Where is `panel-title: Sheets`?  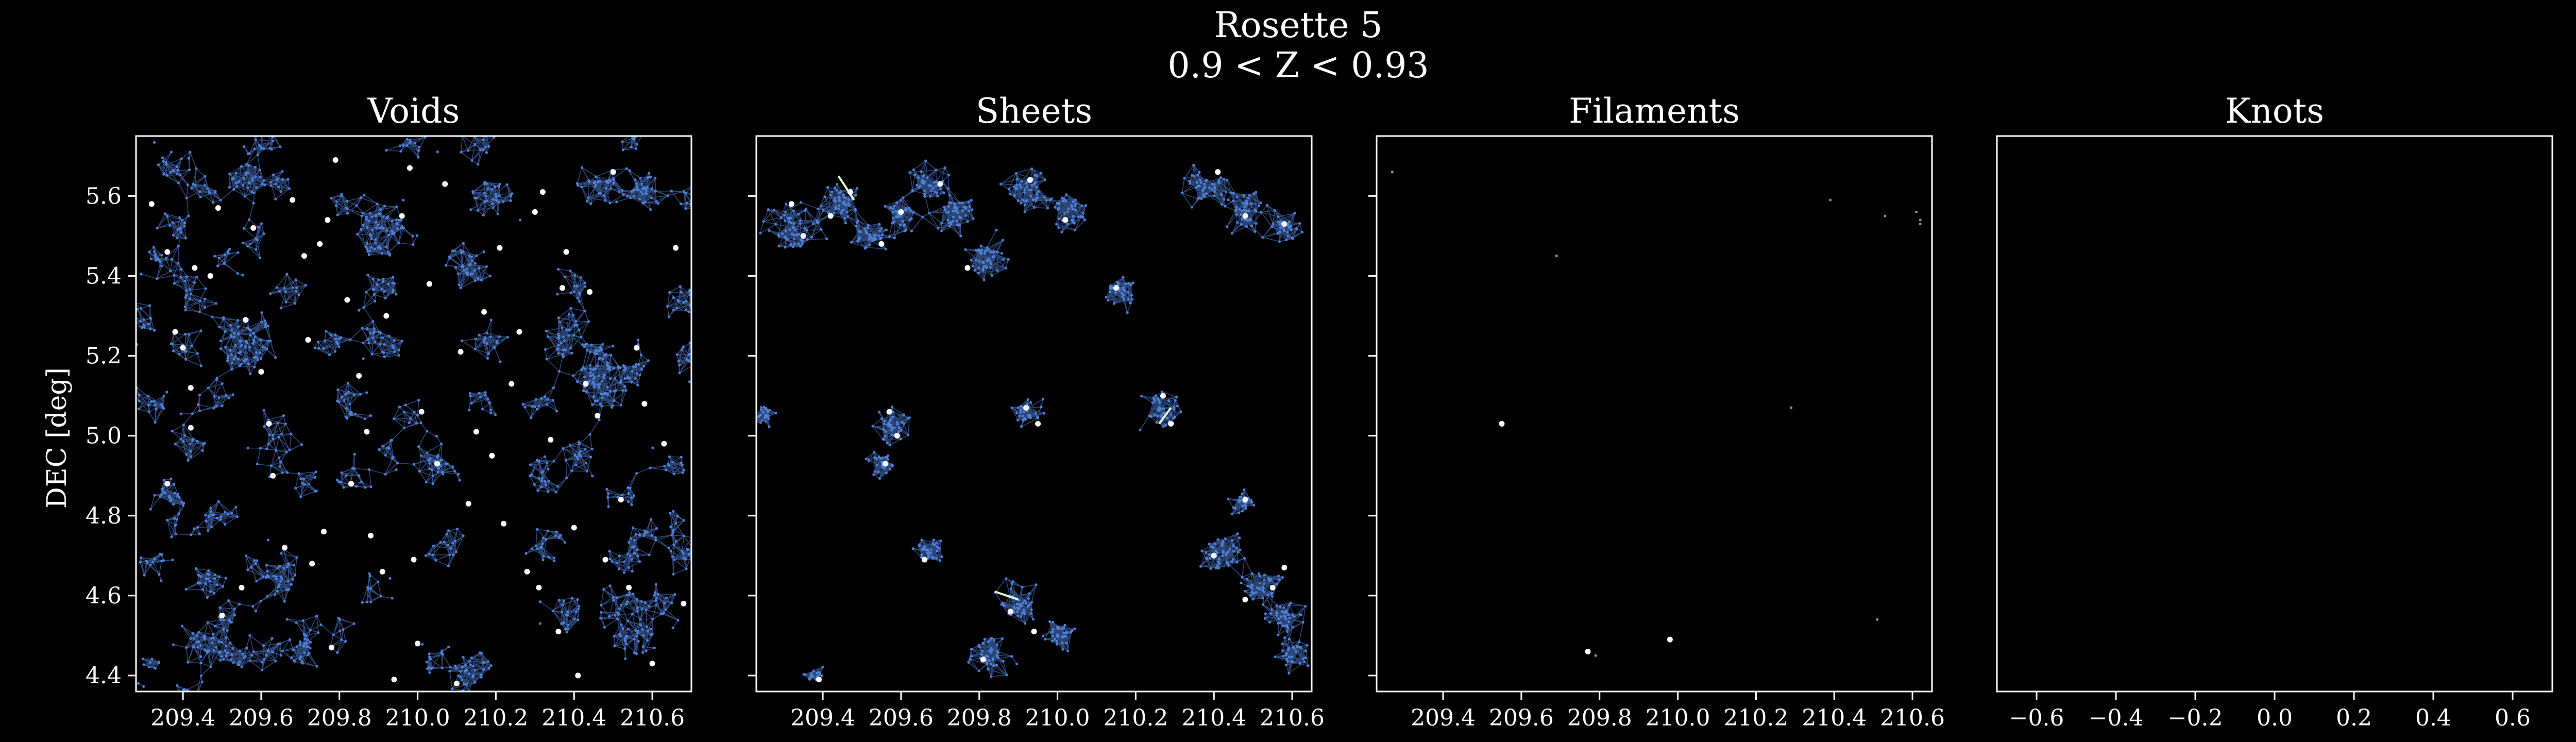 panel-title: Sheets is located at coordinates (1034, 111).